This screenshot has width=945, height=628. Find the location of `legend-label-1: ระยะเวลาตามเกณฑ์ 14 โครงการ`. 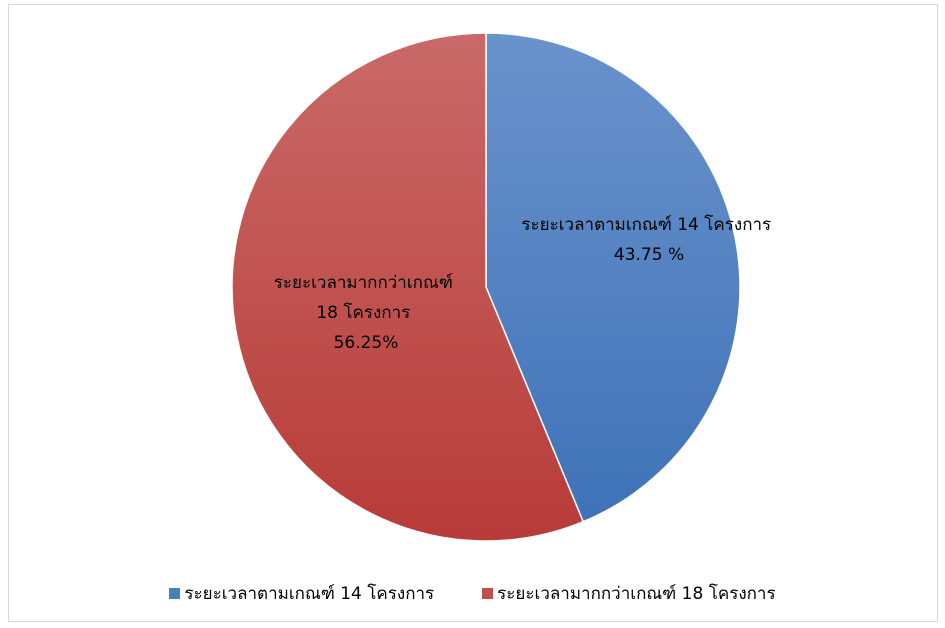

legend-label-1: ระยะเวลาตามเกณฑ์ 14 โครงการ is located at coordinates (309, 593).